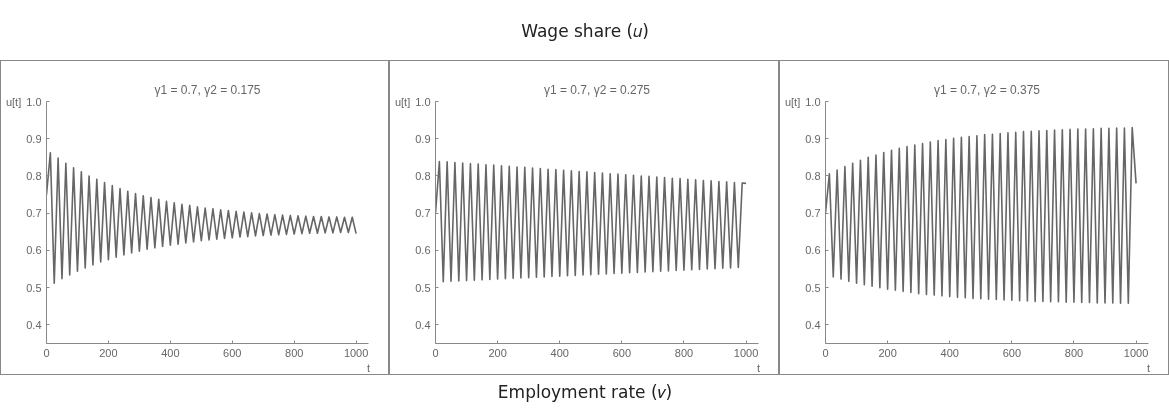  I want to click on chart-title: γ1 = 0.7, γ2 = 0.175, so click(207, 89).